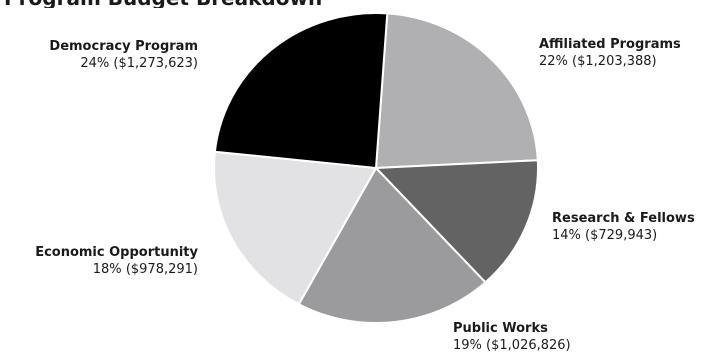 The width and height of the screenshot is (711, 362). I want to click on slice-value: 14% ($729,943), so click(623, 235).